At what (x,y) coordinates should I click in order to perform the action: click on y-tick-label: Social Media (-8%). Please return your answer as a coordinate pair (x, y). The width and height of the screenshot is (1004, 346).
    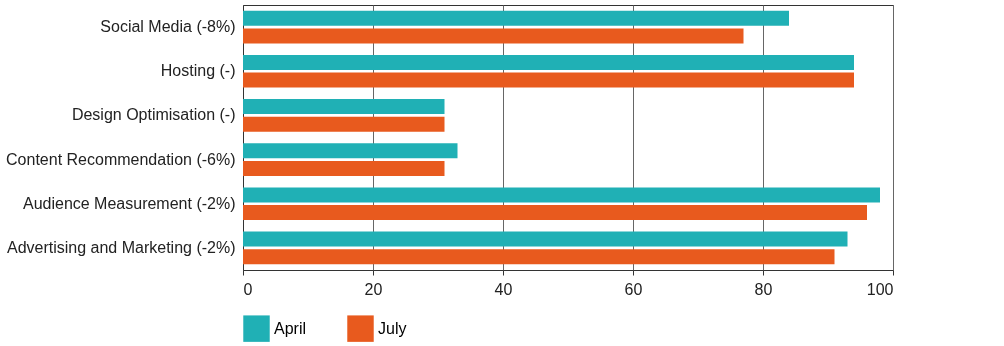
    Looking at the image, I should click on (168, 27).